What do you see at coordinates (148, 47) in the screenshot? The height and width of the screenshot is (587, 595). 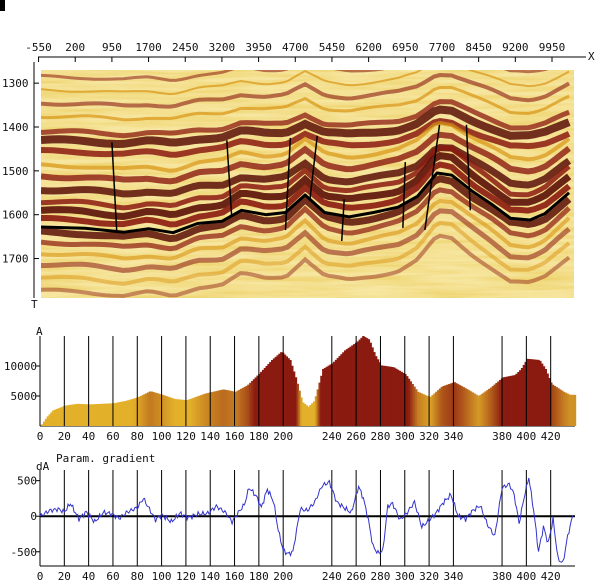 I see `x-tick-label: 1700` at bounding box center [148, 47].